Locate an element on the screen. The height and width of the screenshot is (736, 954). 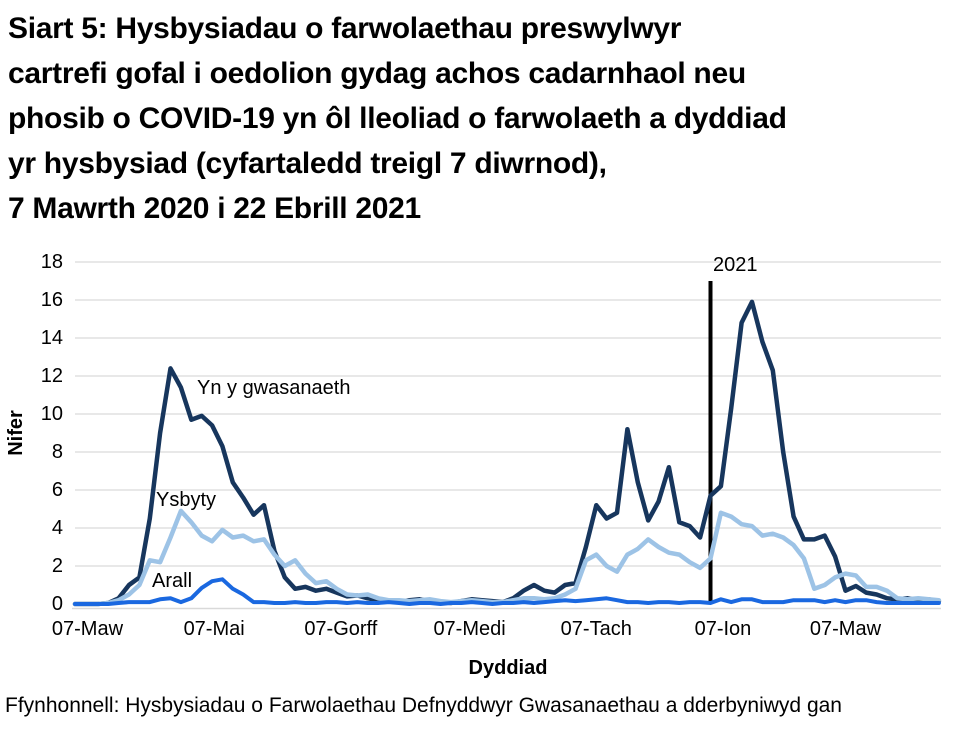
x-tick-label: 07-Medi is located at coordinates (469, 629).